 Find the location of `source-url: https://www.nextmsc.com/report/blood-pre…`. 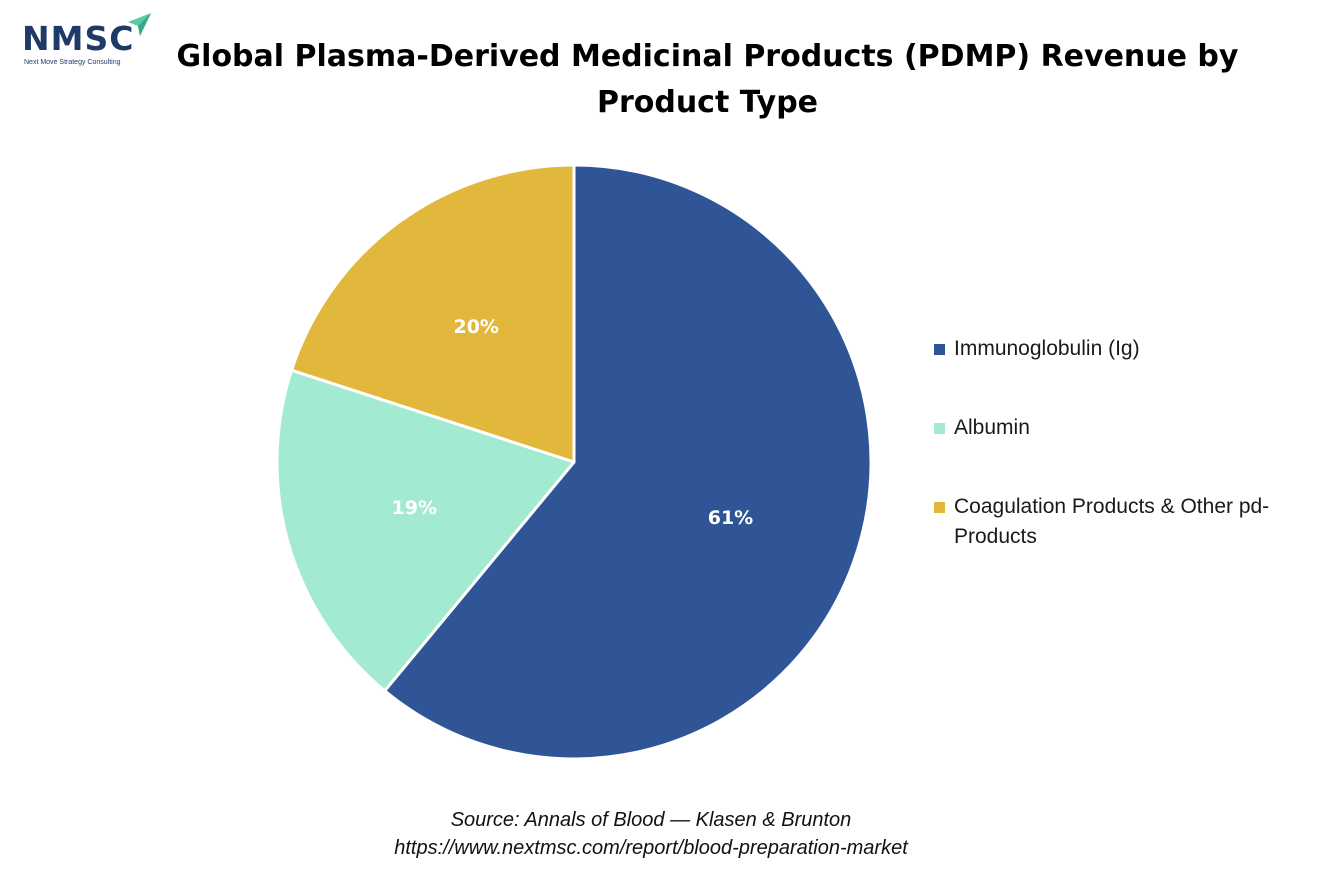

source-url: https://www.nextmsc.com/report/blood-pre… is located at coordinates (651, 848).